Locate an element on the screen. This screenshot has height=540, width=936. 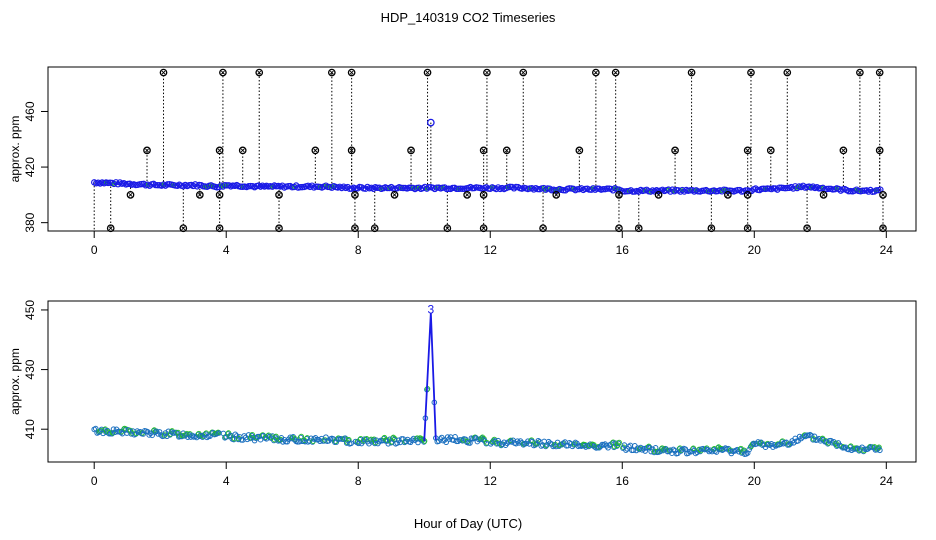
y-tick-label: 420 is located at coordinates (30, 167).